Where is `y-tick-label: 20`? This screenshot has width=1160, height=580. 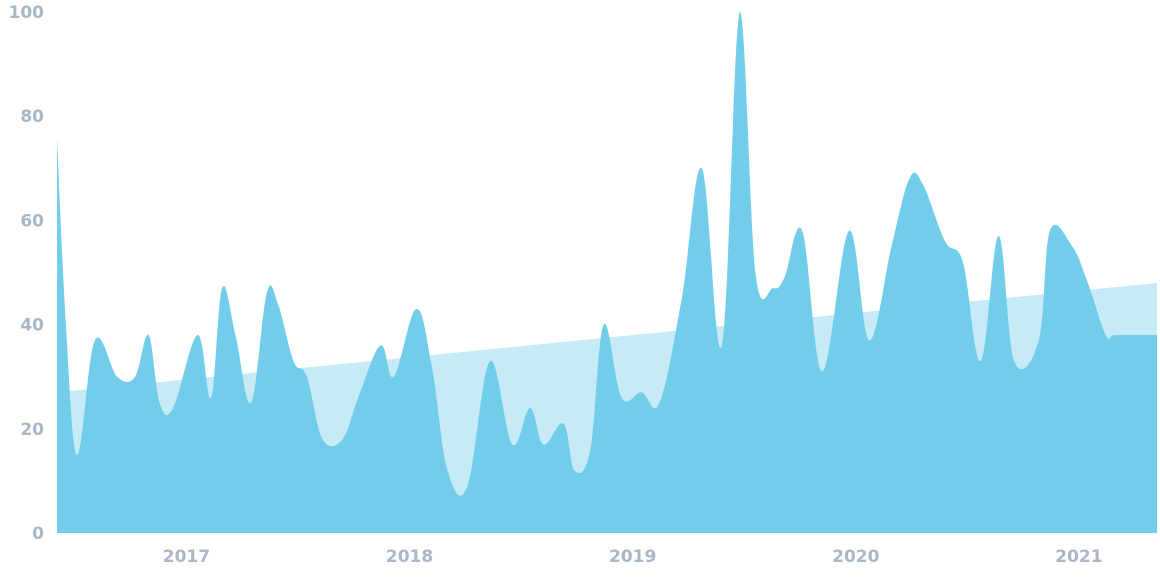 y-tick-label: 20 is located at coordinates (32, 430).